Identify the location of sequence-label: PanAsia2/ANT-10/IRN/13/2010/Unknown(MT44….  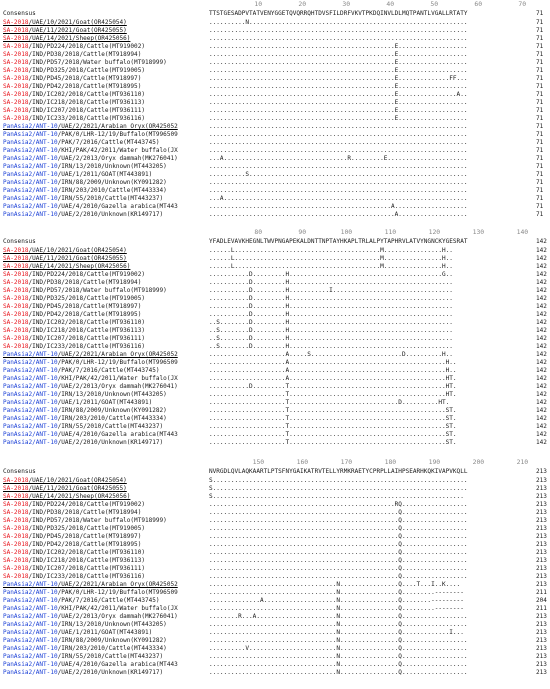
(85, 395).